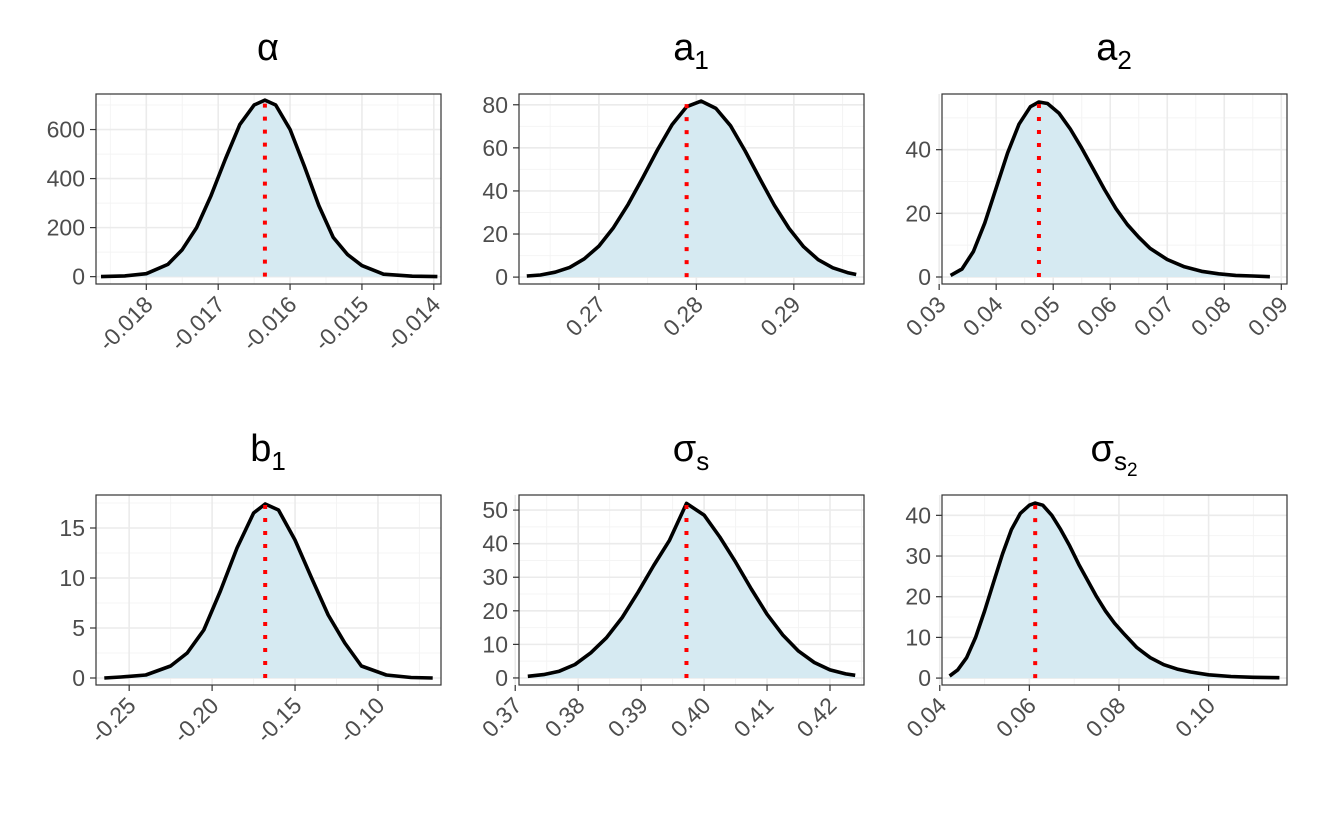 Image resolution: width=1320 pixels, height=814 pixels. Describe the element at coordinates (495, 148) in the screenshot. I see `y-tick-label: 60` at that location.